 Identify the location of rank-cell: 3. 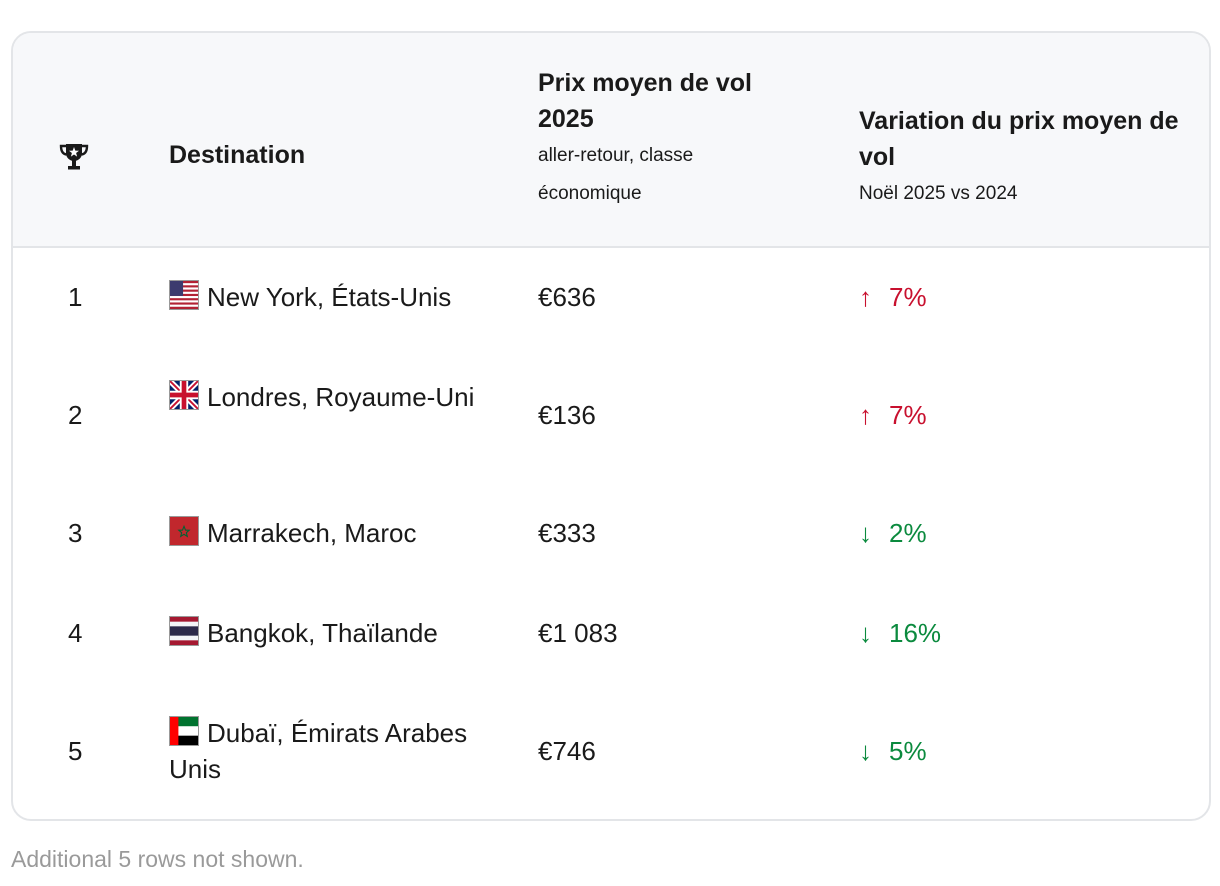
(75, 533).